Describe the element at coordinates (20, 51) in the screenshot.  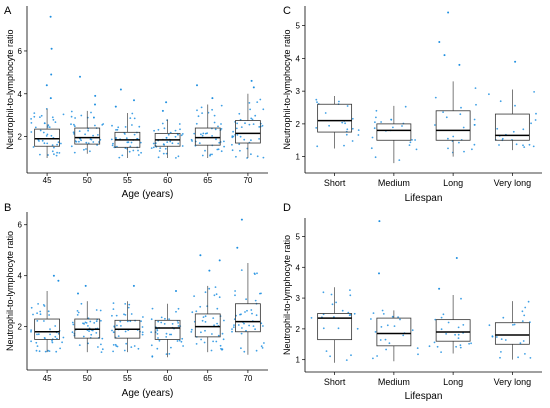
I see `y-tick-label: 6` at that location.